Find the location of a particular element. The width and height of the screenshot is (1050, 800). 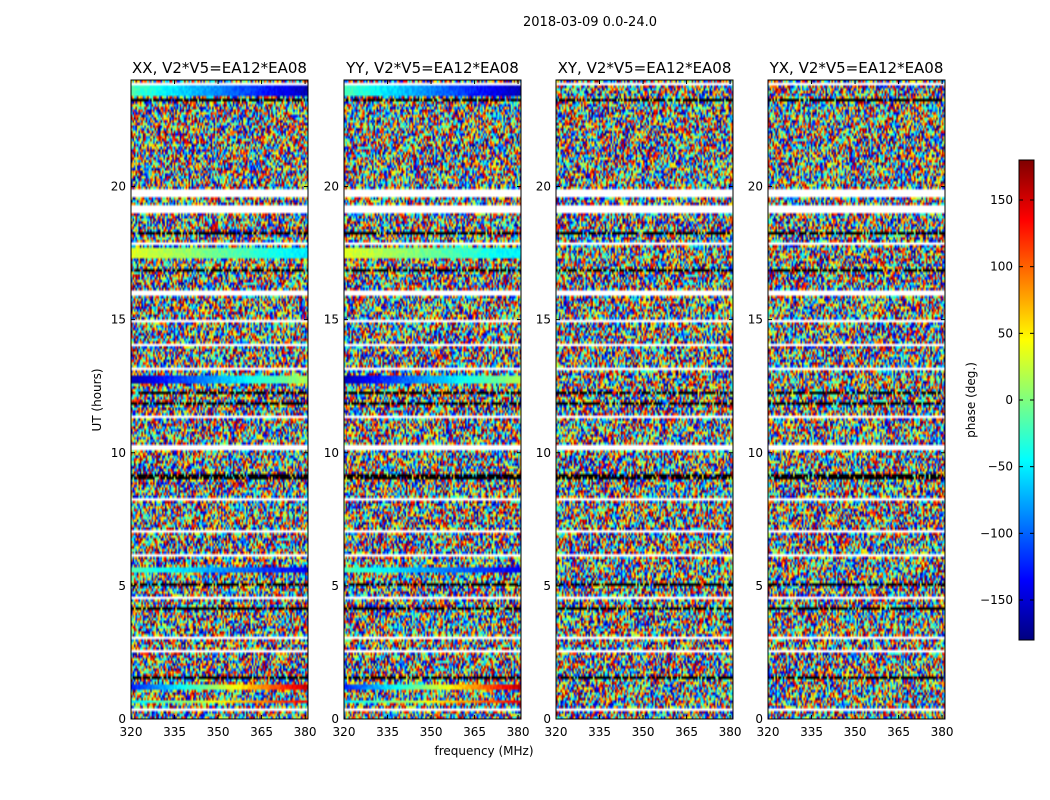

colorbar-label: phase (deg.) is located at coordinates (971, 400).